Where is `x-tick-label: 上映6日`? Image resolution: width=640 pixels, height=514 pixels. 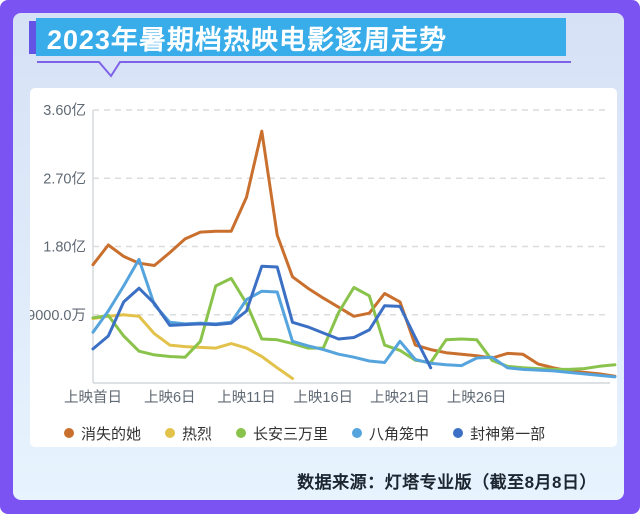
x-tick-label: 上映6日 is located at coordinates (170, 397).